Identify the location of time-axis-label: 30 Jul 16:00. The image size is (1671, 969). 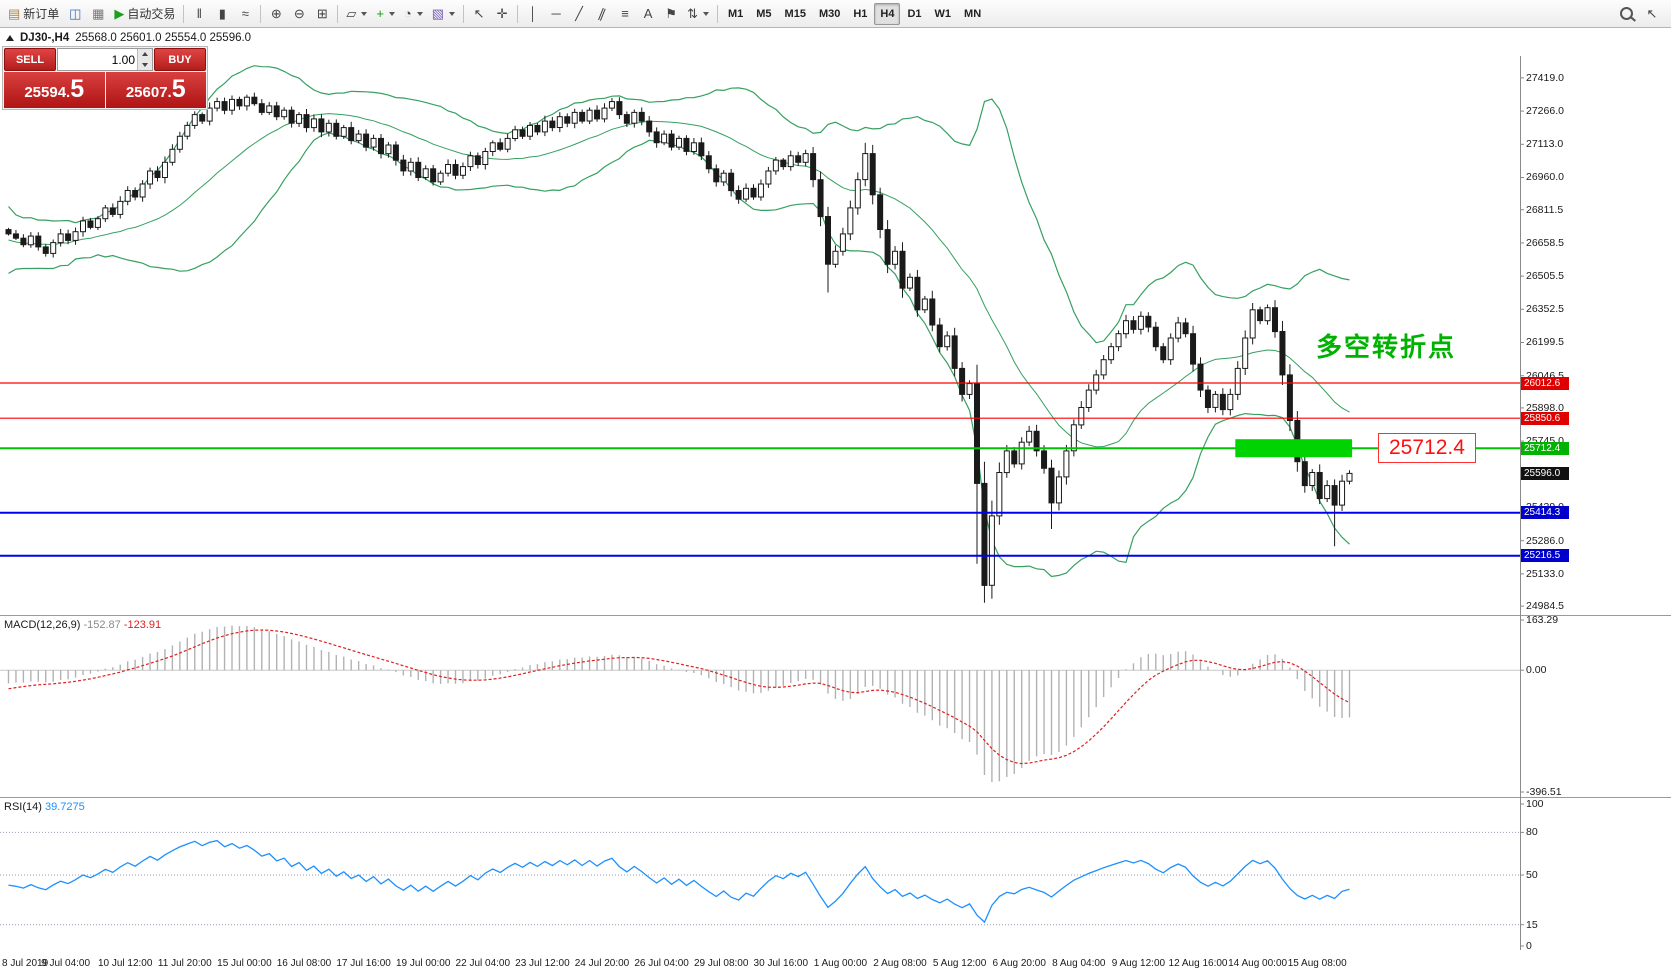
(781, 963).